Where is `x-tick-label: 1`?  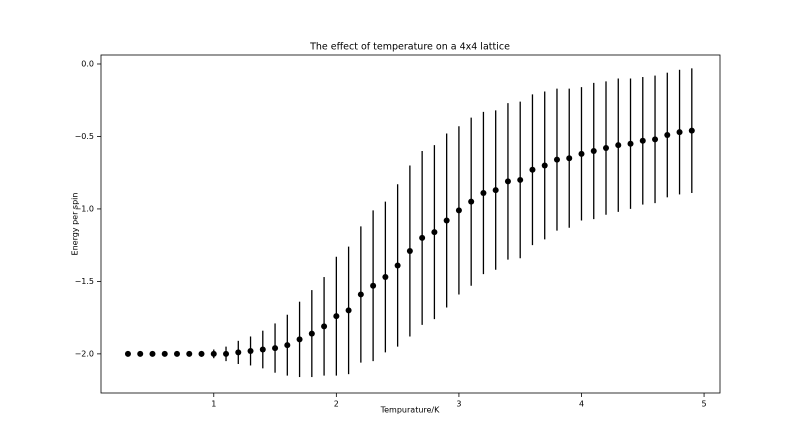 x-tick-label: 1 is located at coordinates (213, 404).